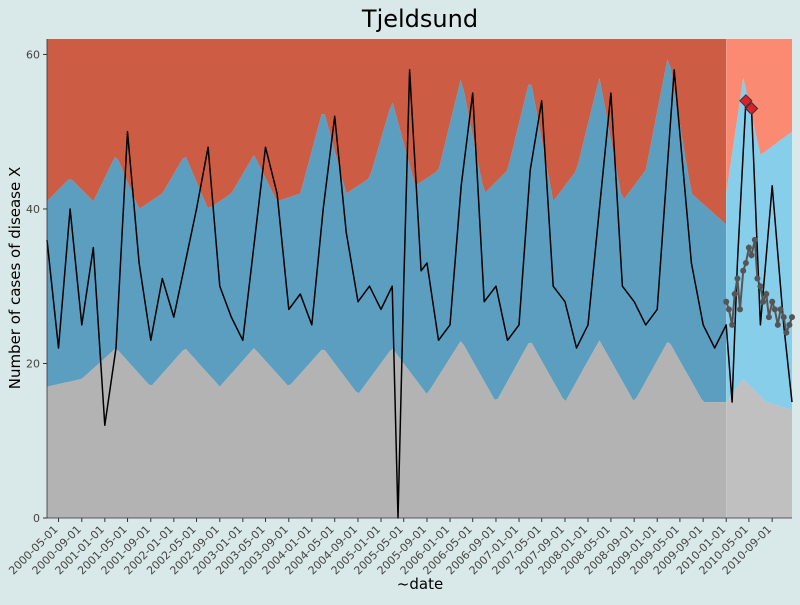  What do you see at coordinates (759, 448) in the screenshot?
I see `lower-band-prediction-area` at bounding box center [759, 448].